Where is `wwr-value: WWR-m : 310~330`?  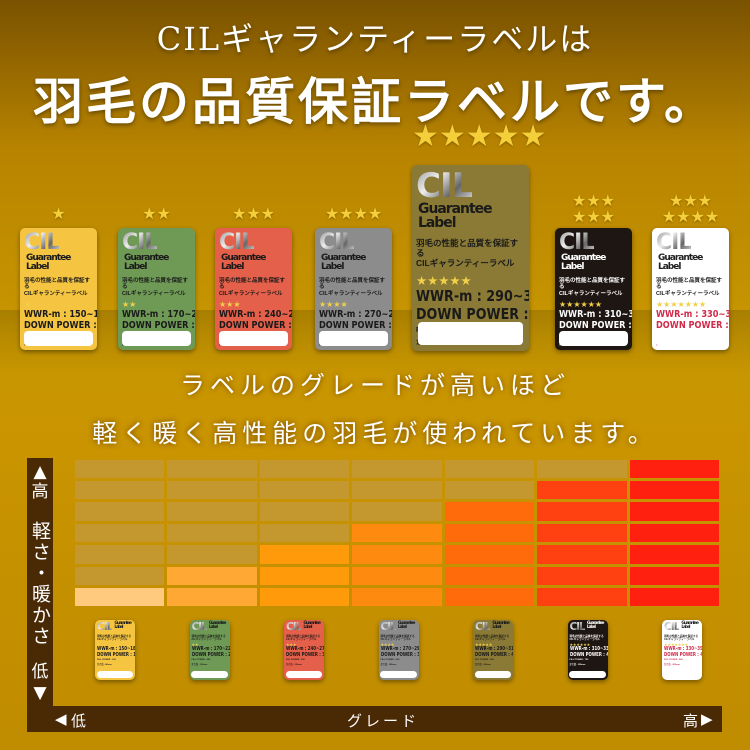 wwr-value: WWR-m : 310~330 is located at coordinates (588, 650).